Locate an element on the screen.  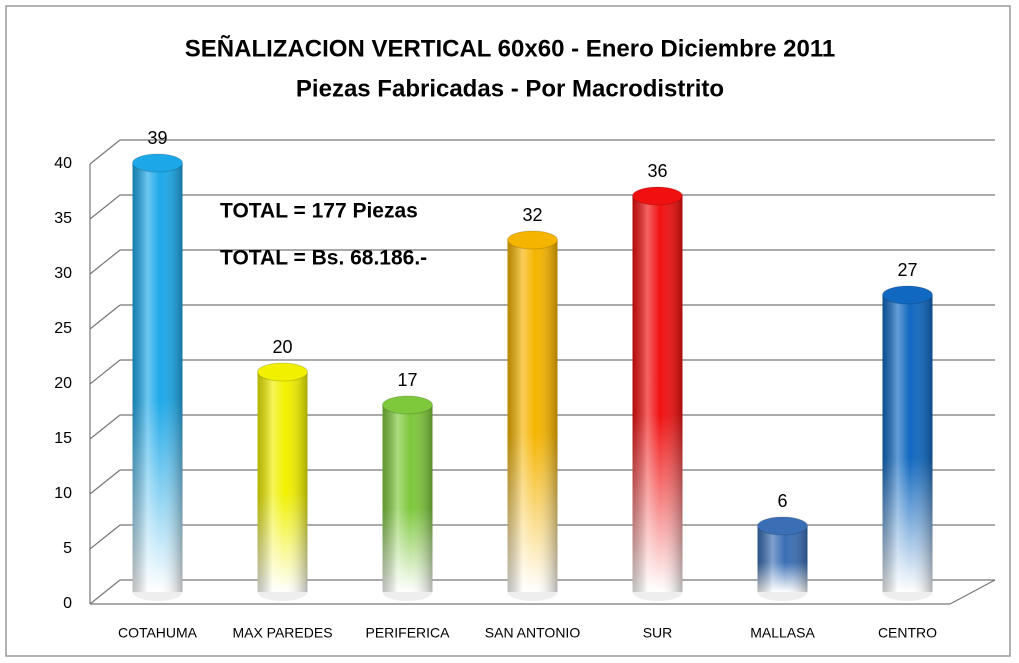
y-tick-label: 25 is located at coordinates (63, 328).